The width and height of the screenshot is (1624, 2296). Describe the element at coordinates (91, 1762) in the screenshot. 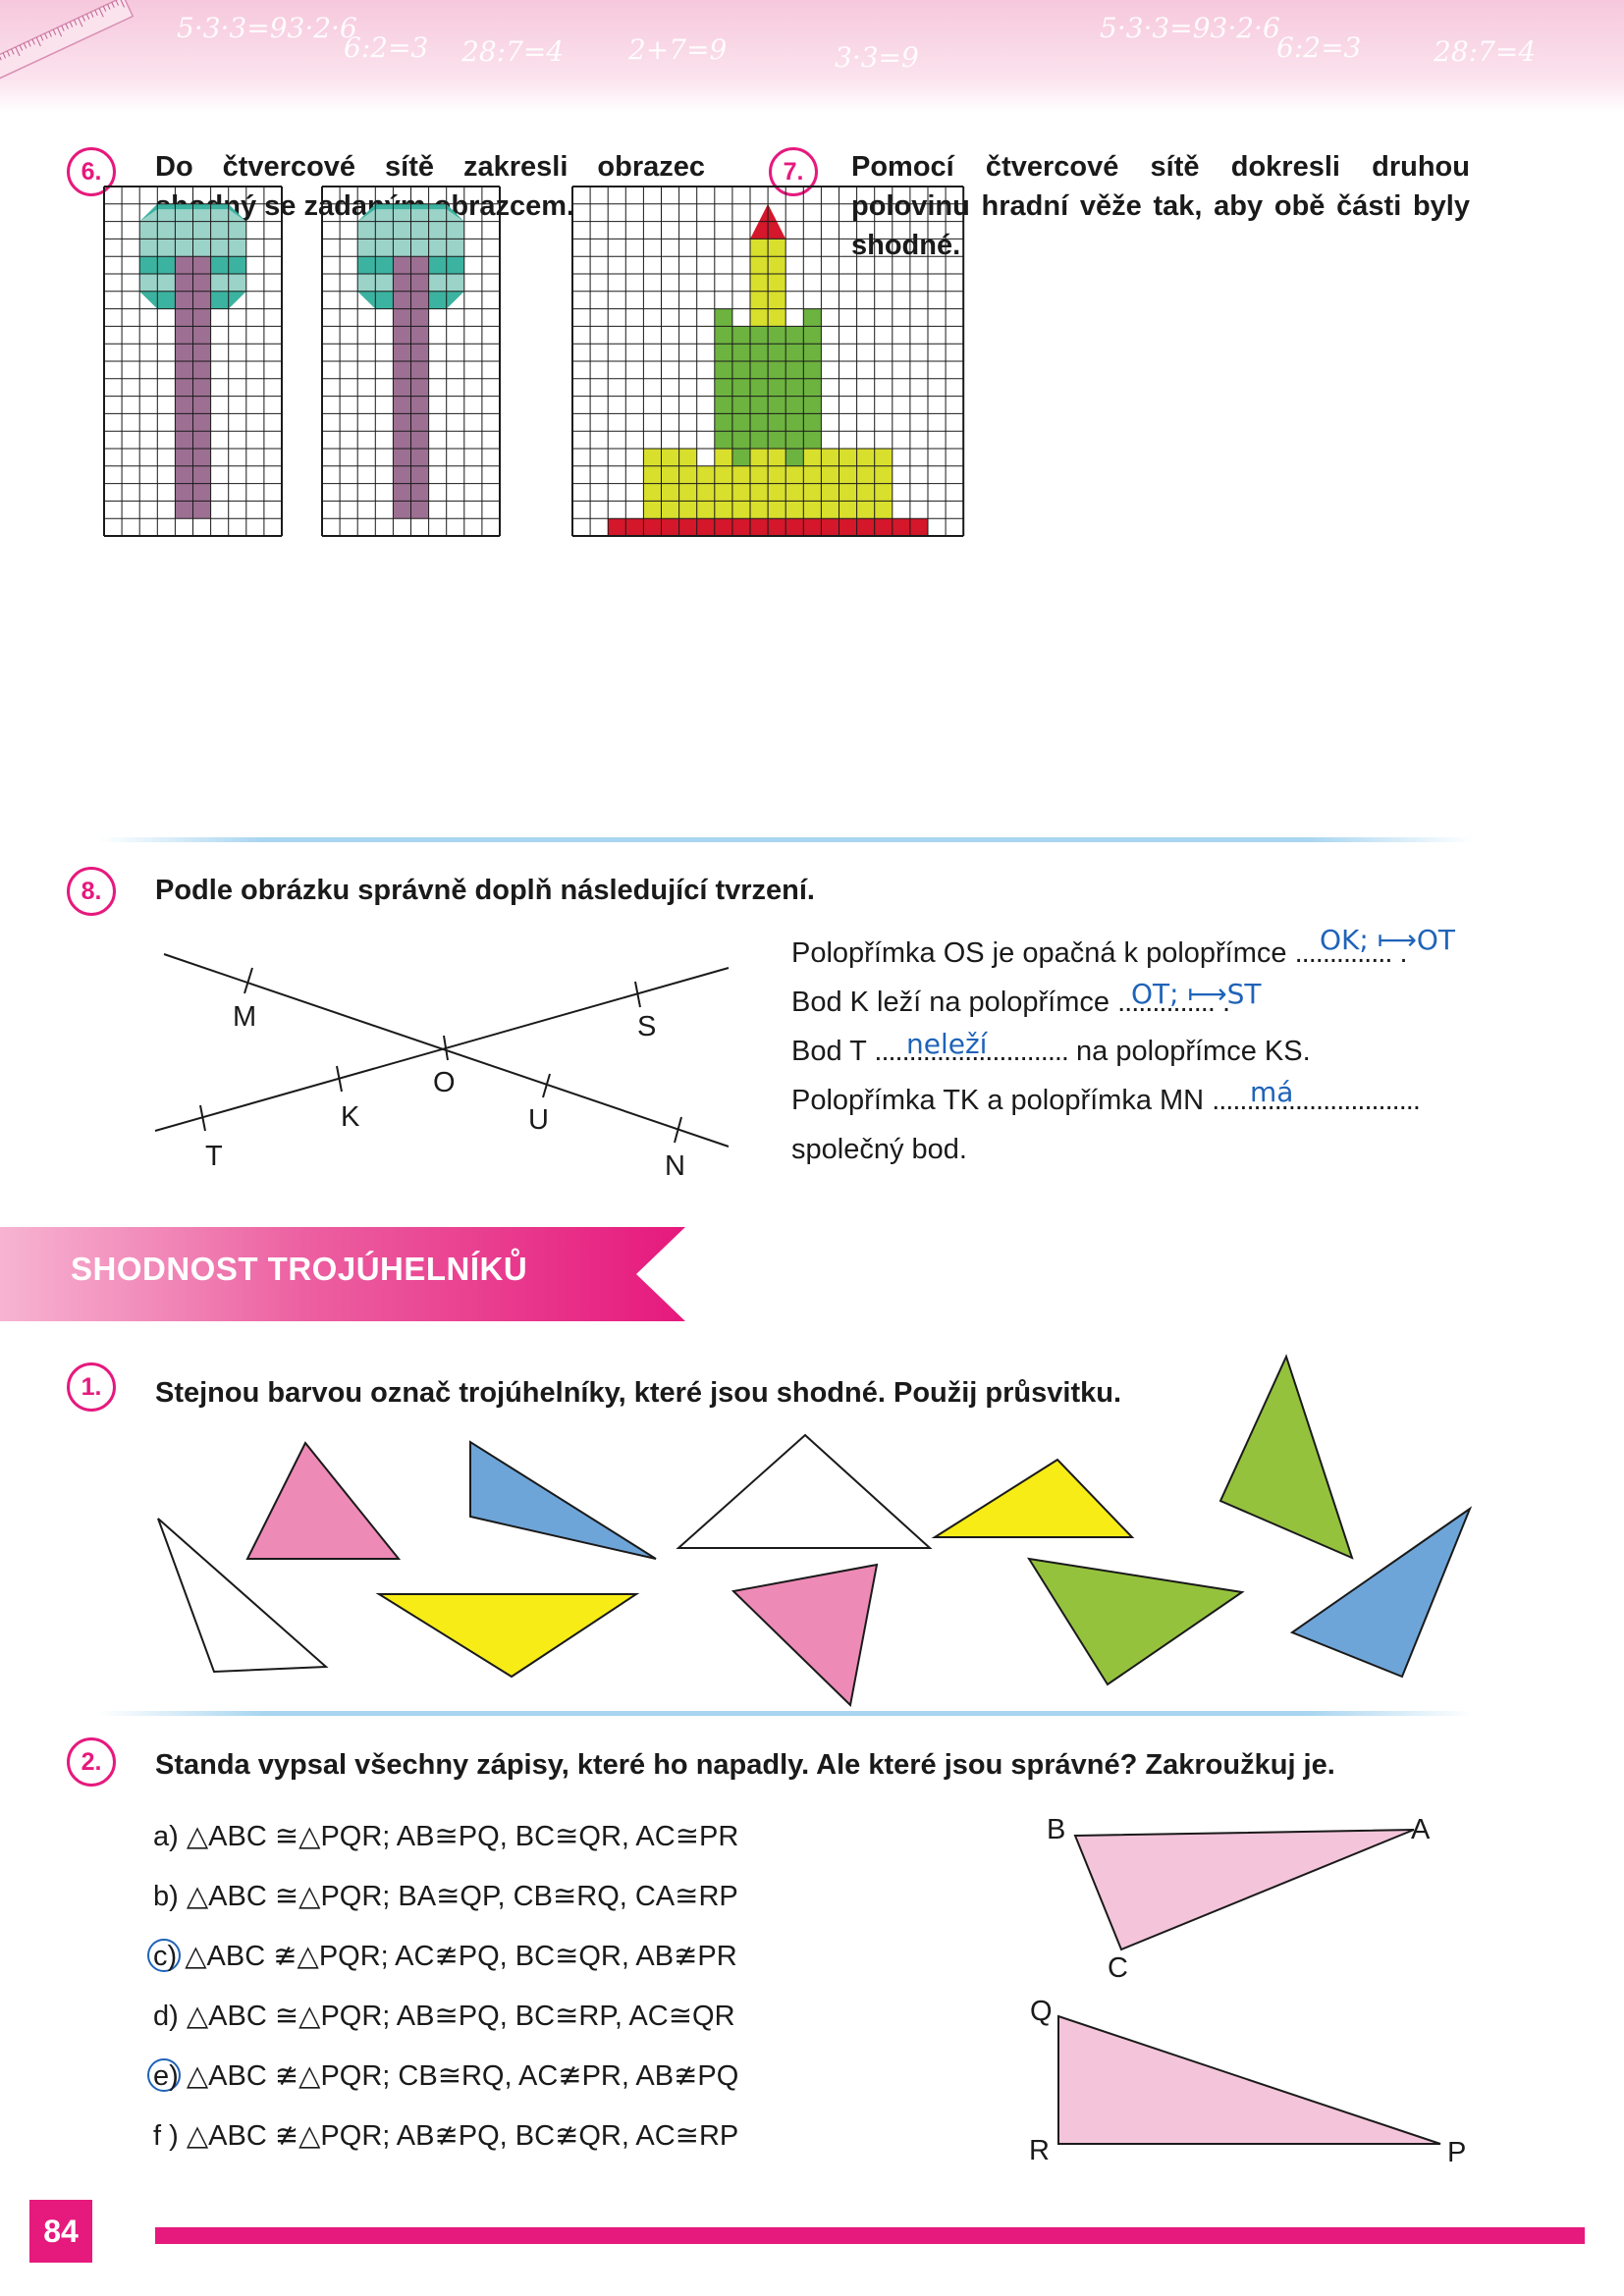

I see `section-exercise-2-number: 2.` at that location.